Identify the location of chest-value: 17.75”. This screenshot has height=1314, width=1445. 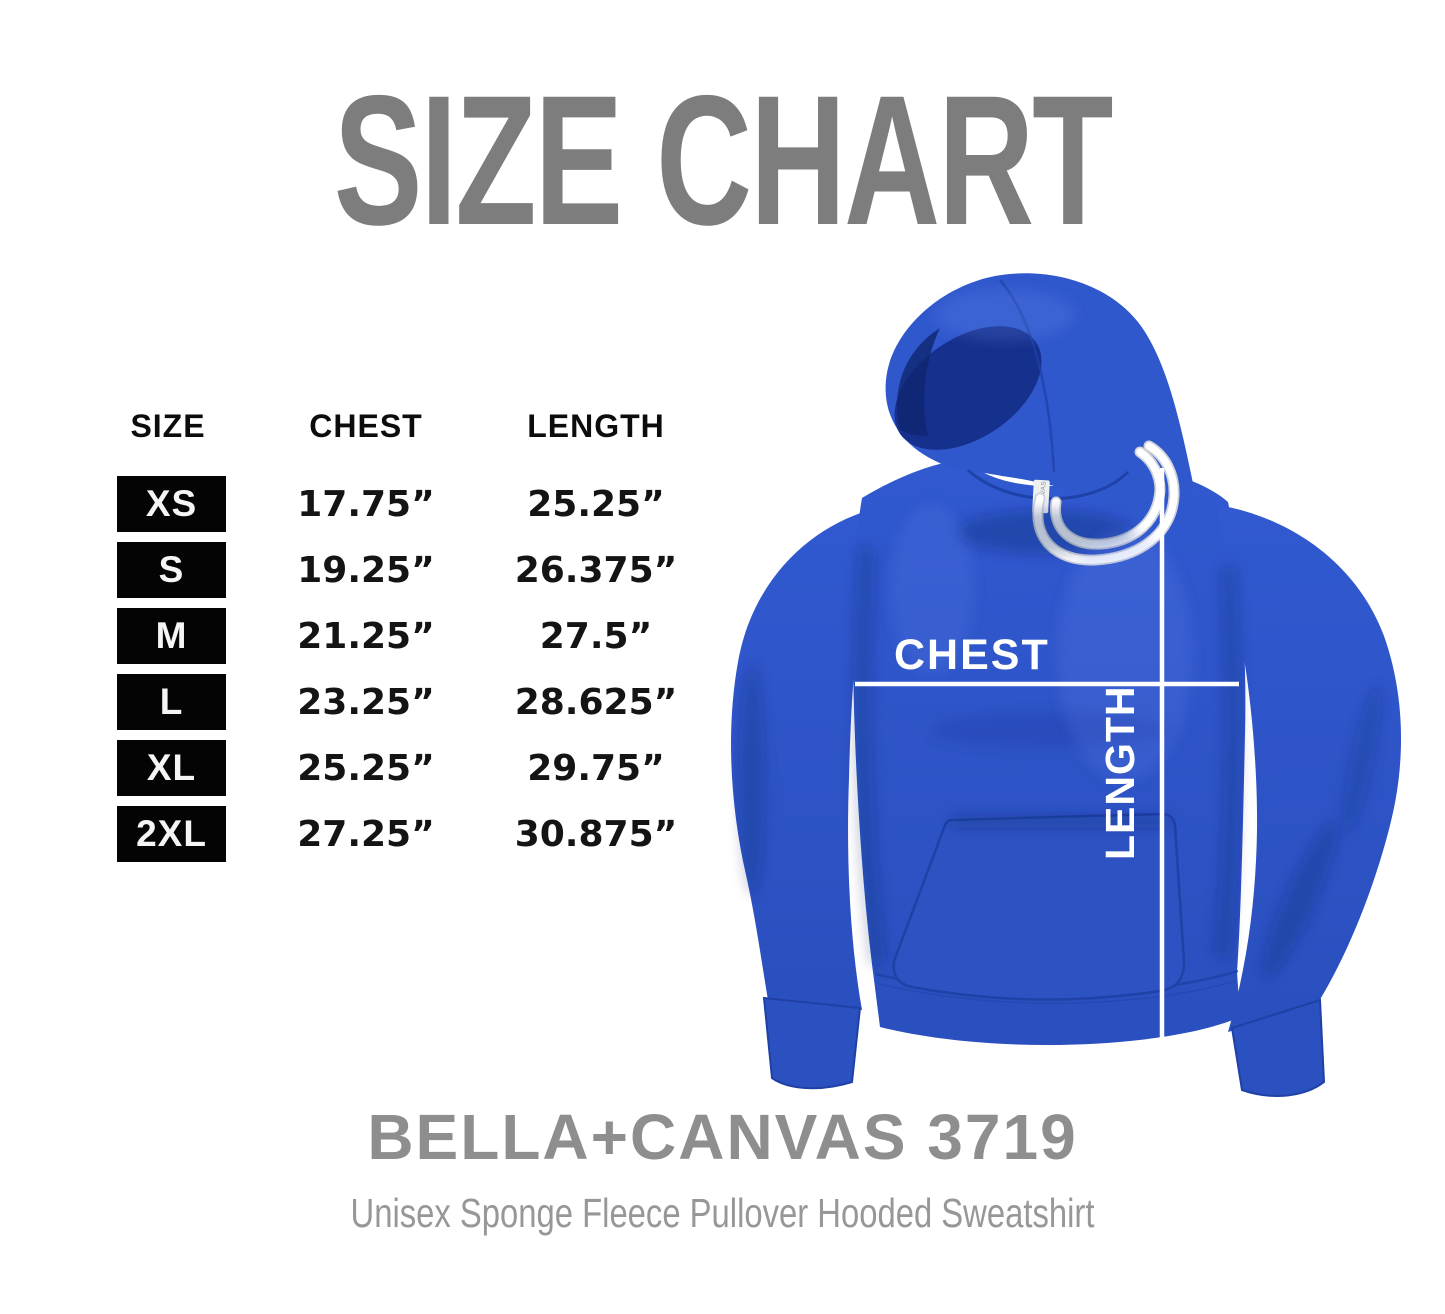
(366, 504).